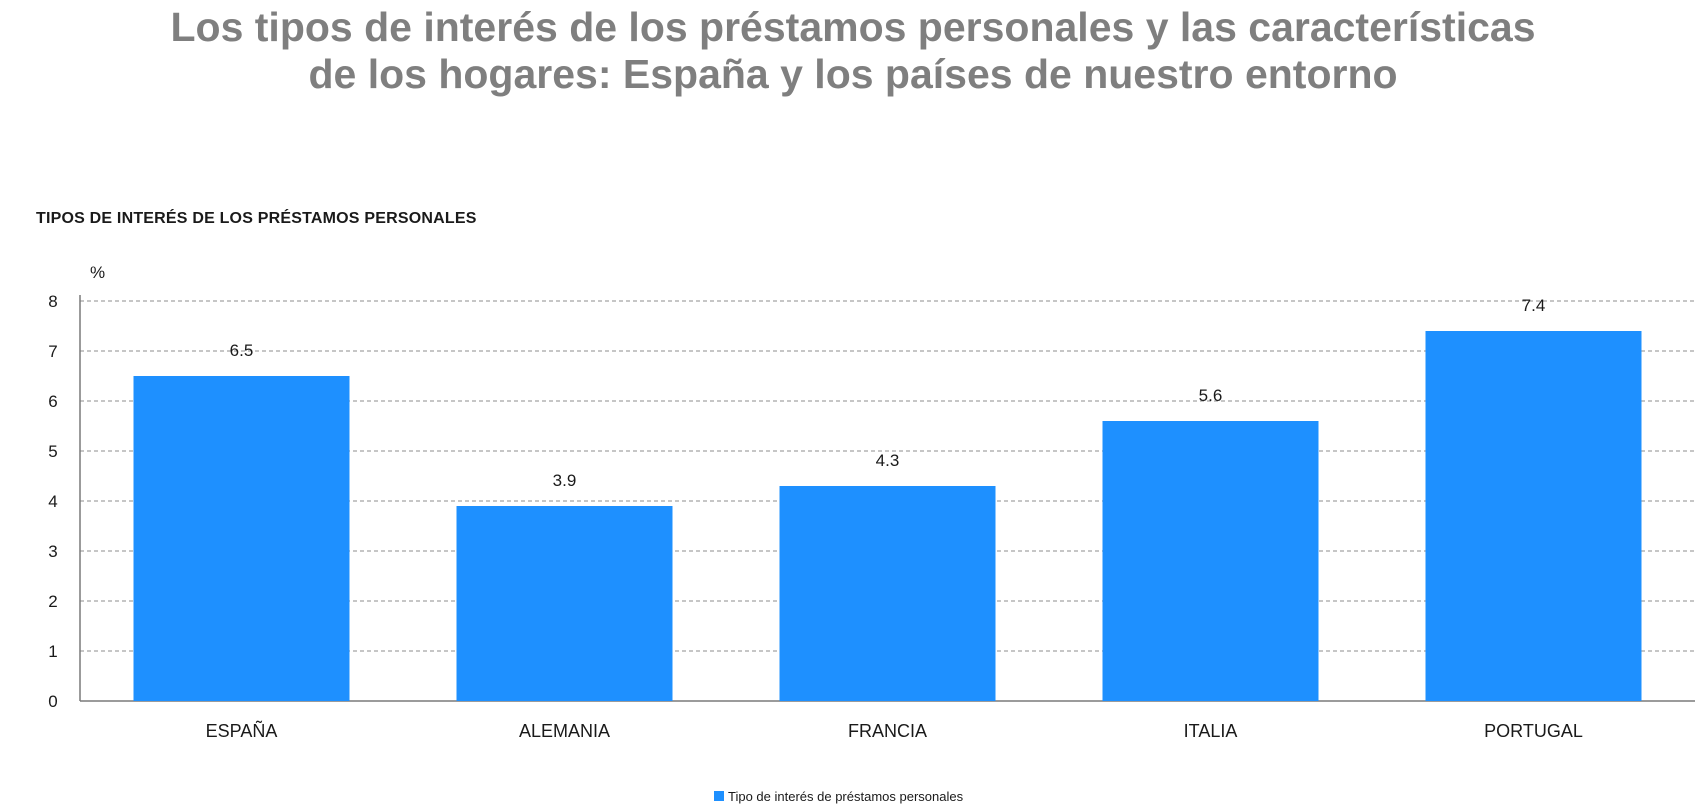  What do you see at coordinates (846, 796) in the screenshot?
I see `legend-label: Tipo de interés de préstamos personales` at bounding box center [846, 796].